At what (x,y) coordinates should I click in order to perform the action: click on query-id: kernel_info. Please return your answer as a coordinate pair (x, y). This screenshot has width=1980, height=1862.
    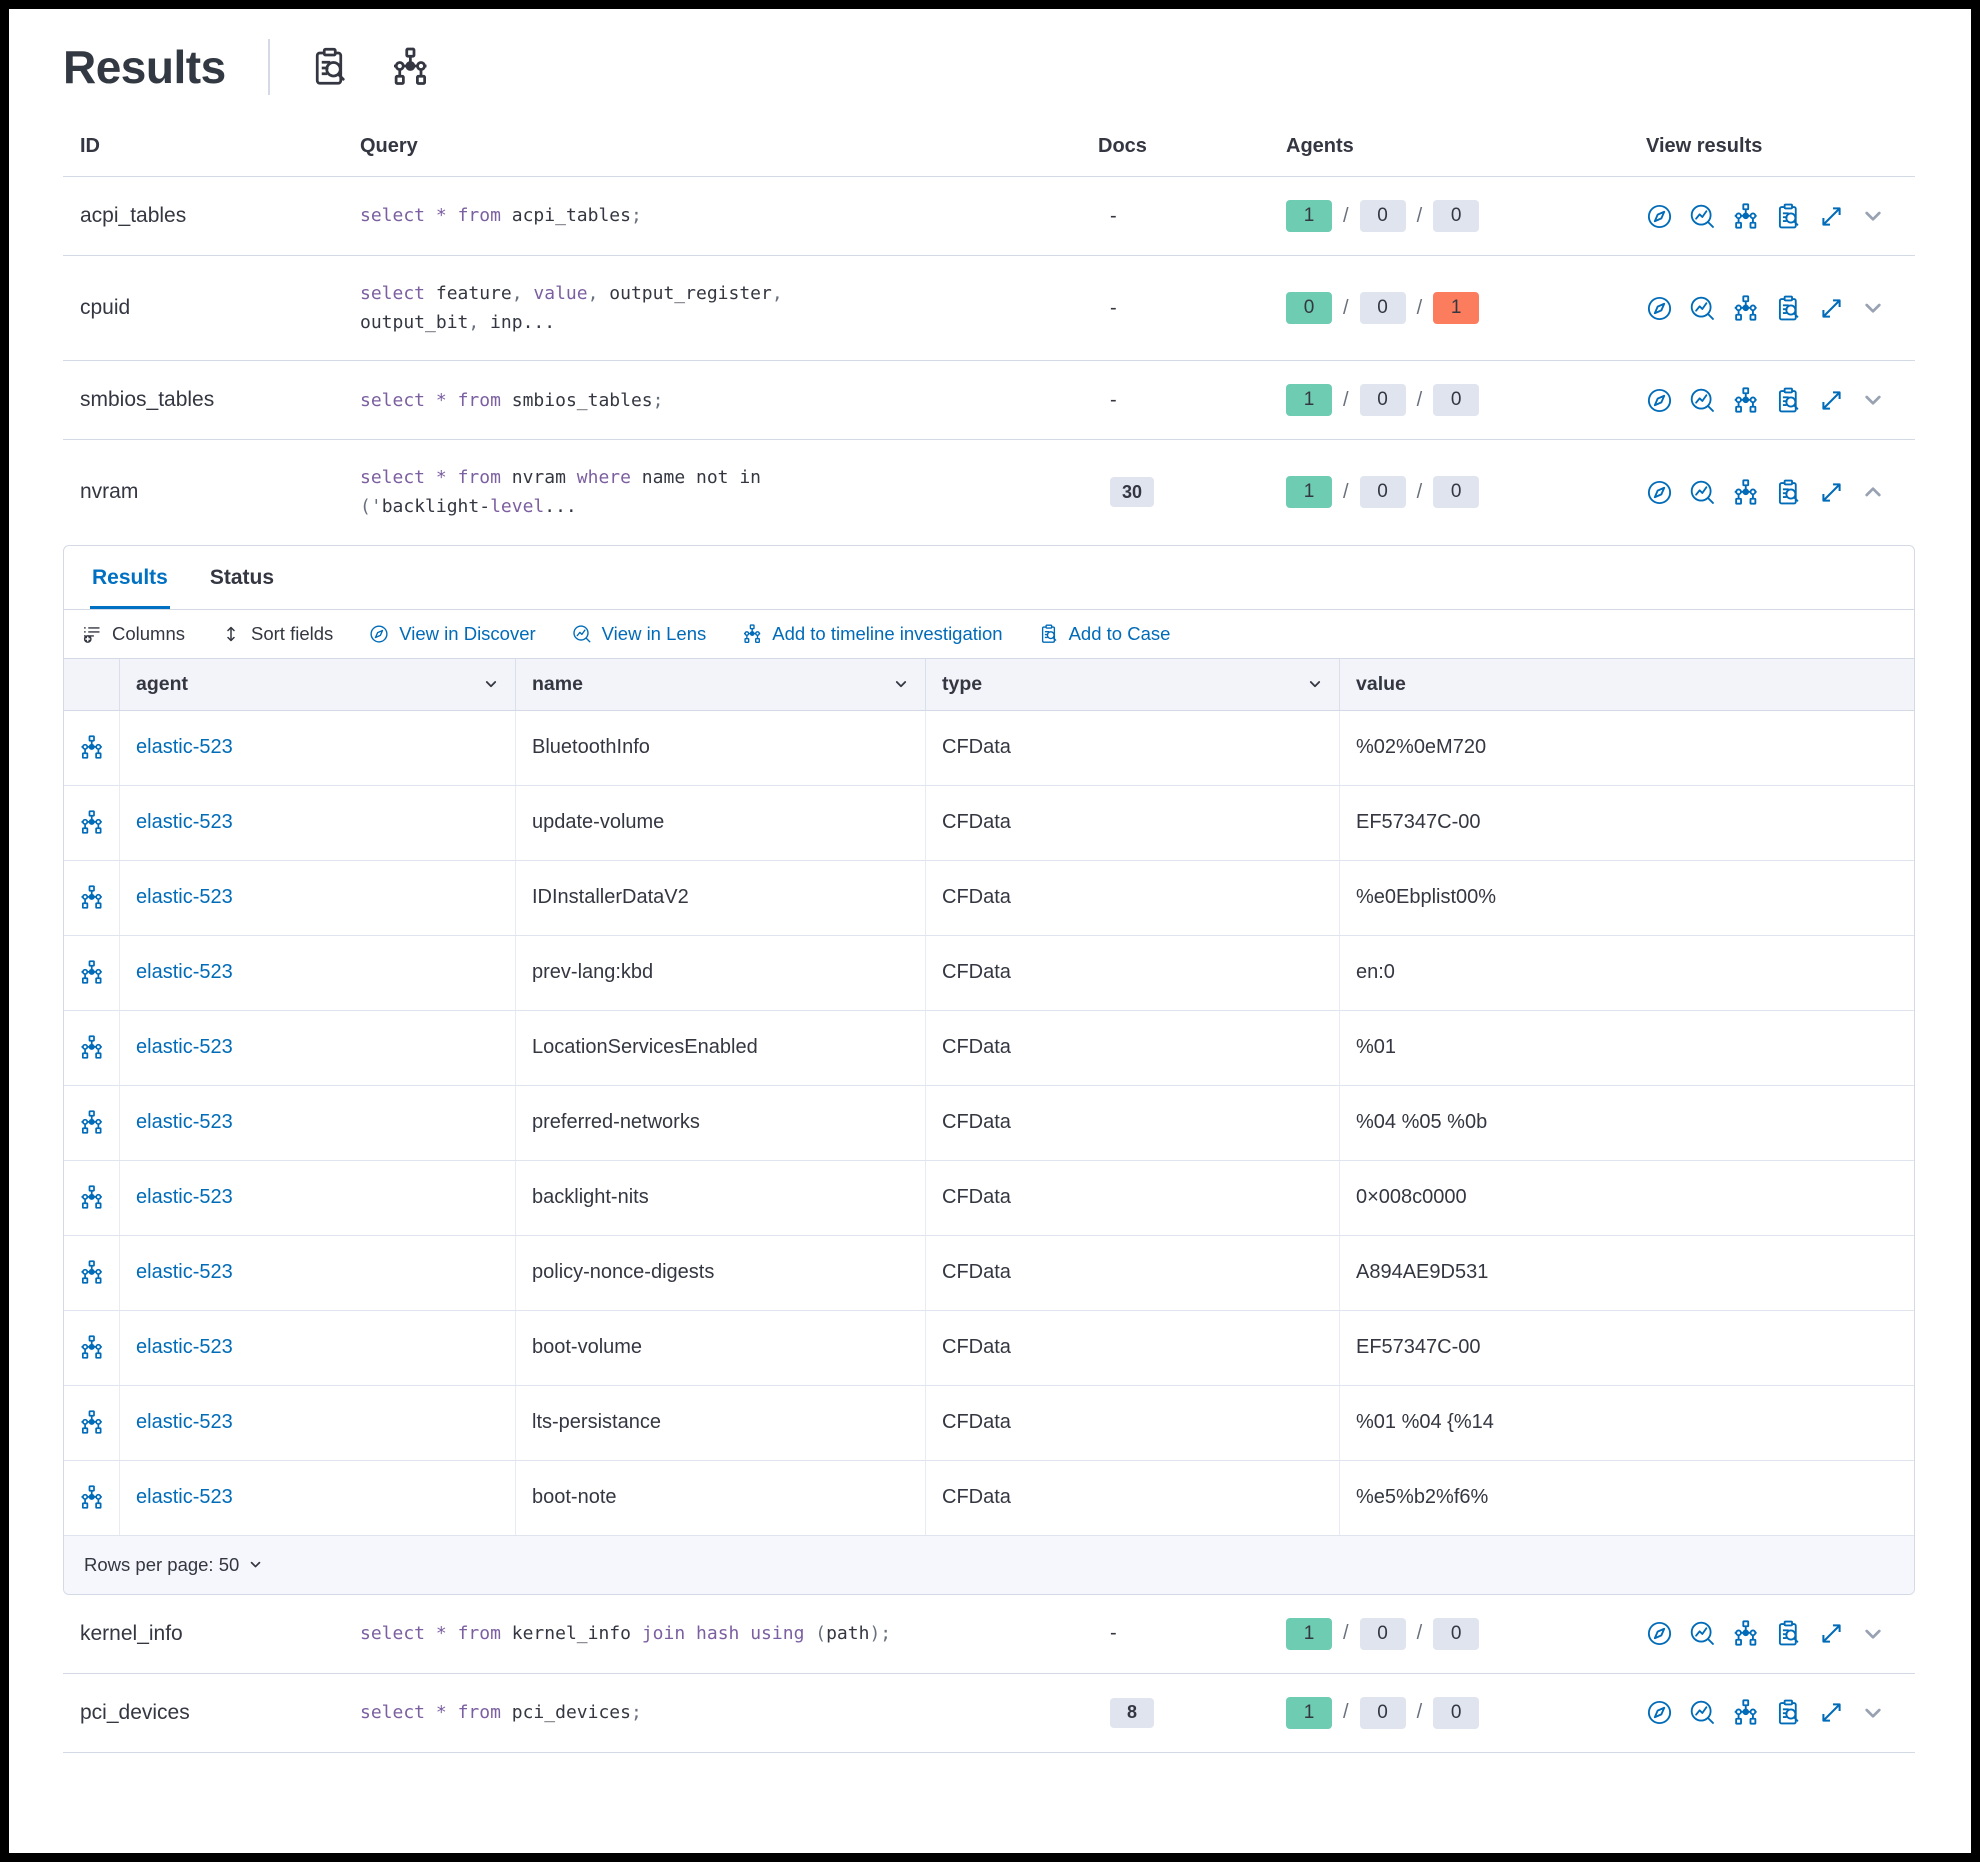
    Looking at the image, I should click on (131, 1633).